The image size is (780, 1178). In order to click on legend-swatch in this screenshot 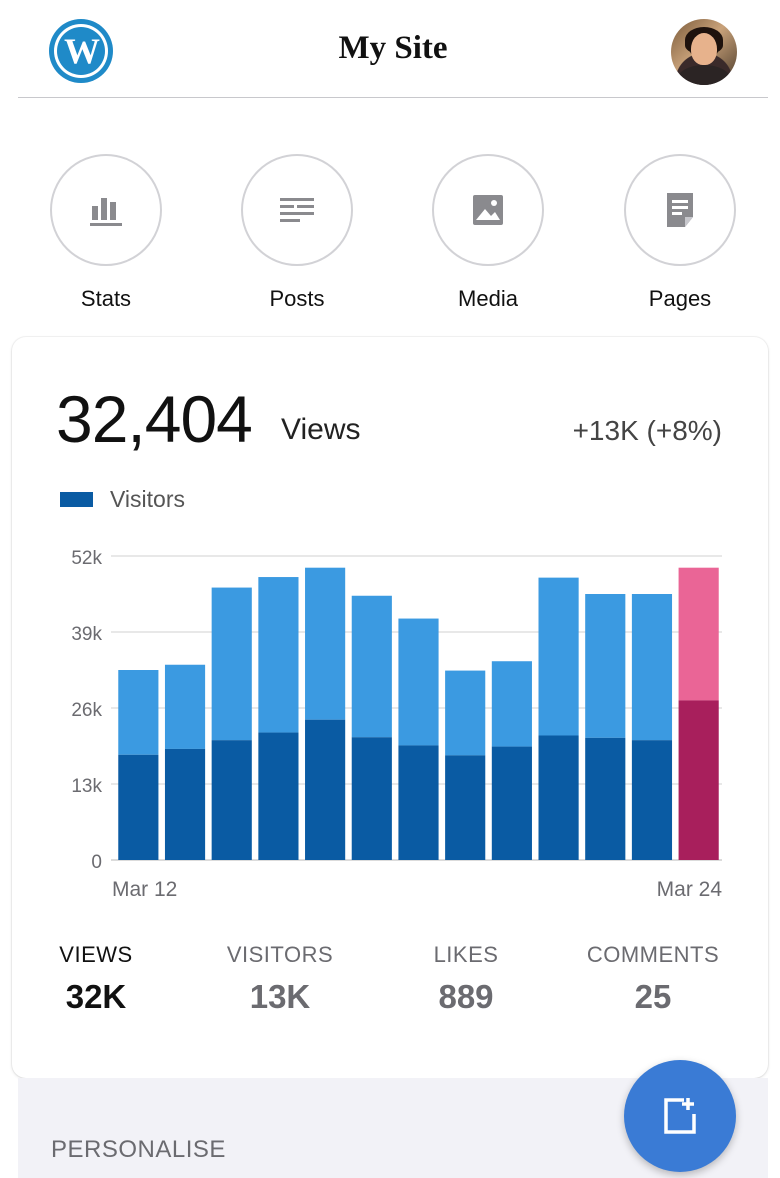, I will do `click(76, 499)`.